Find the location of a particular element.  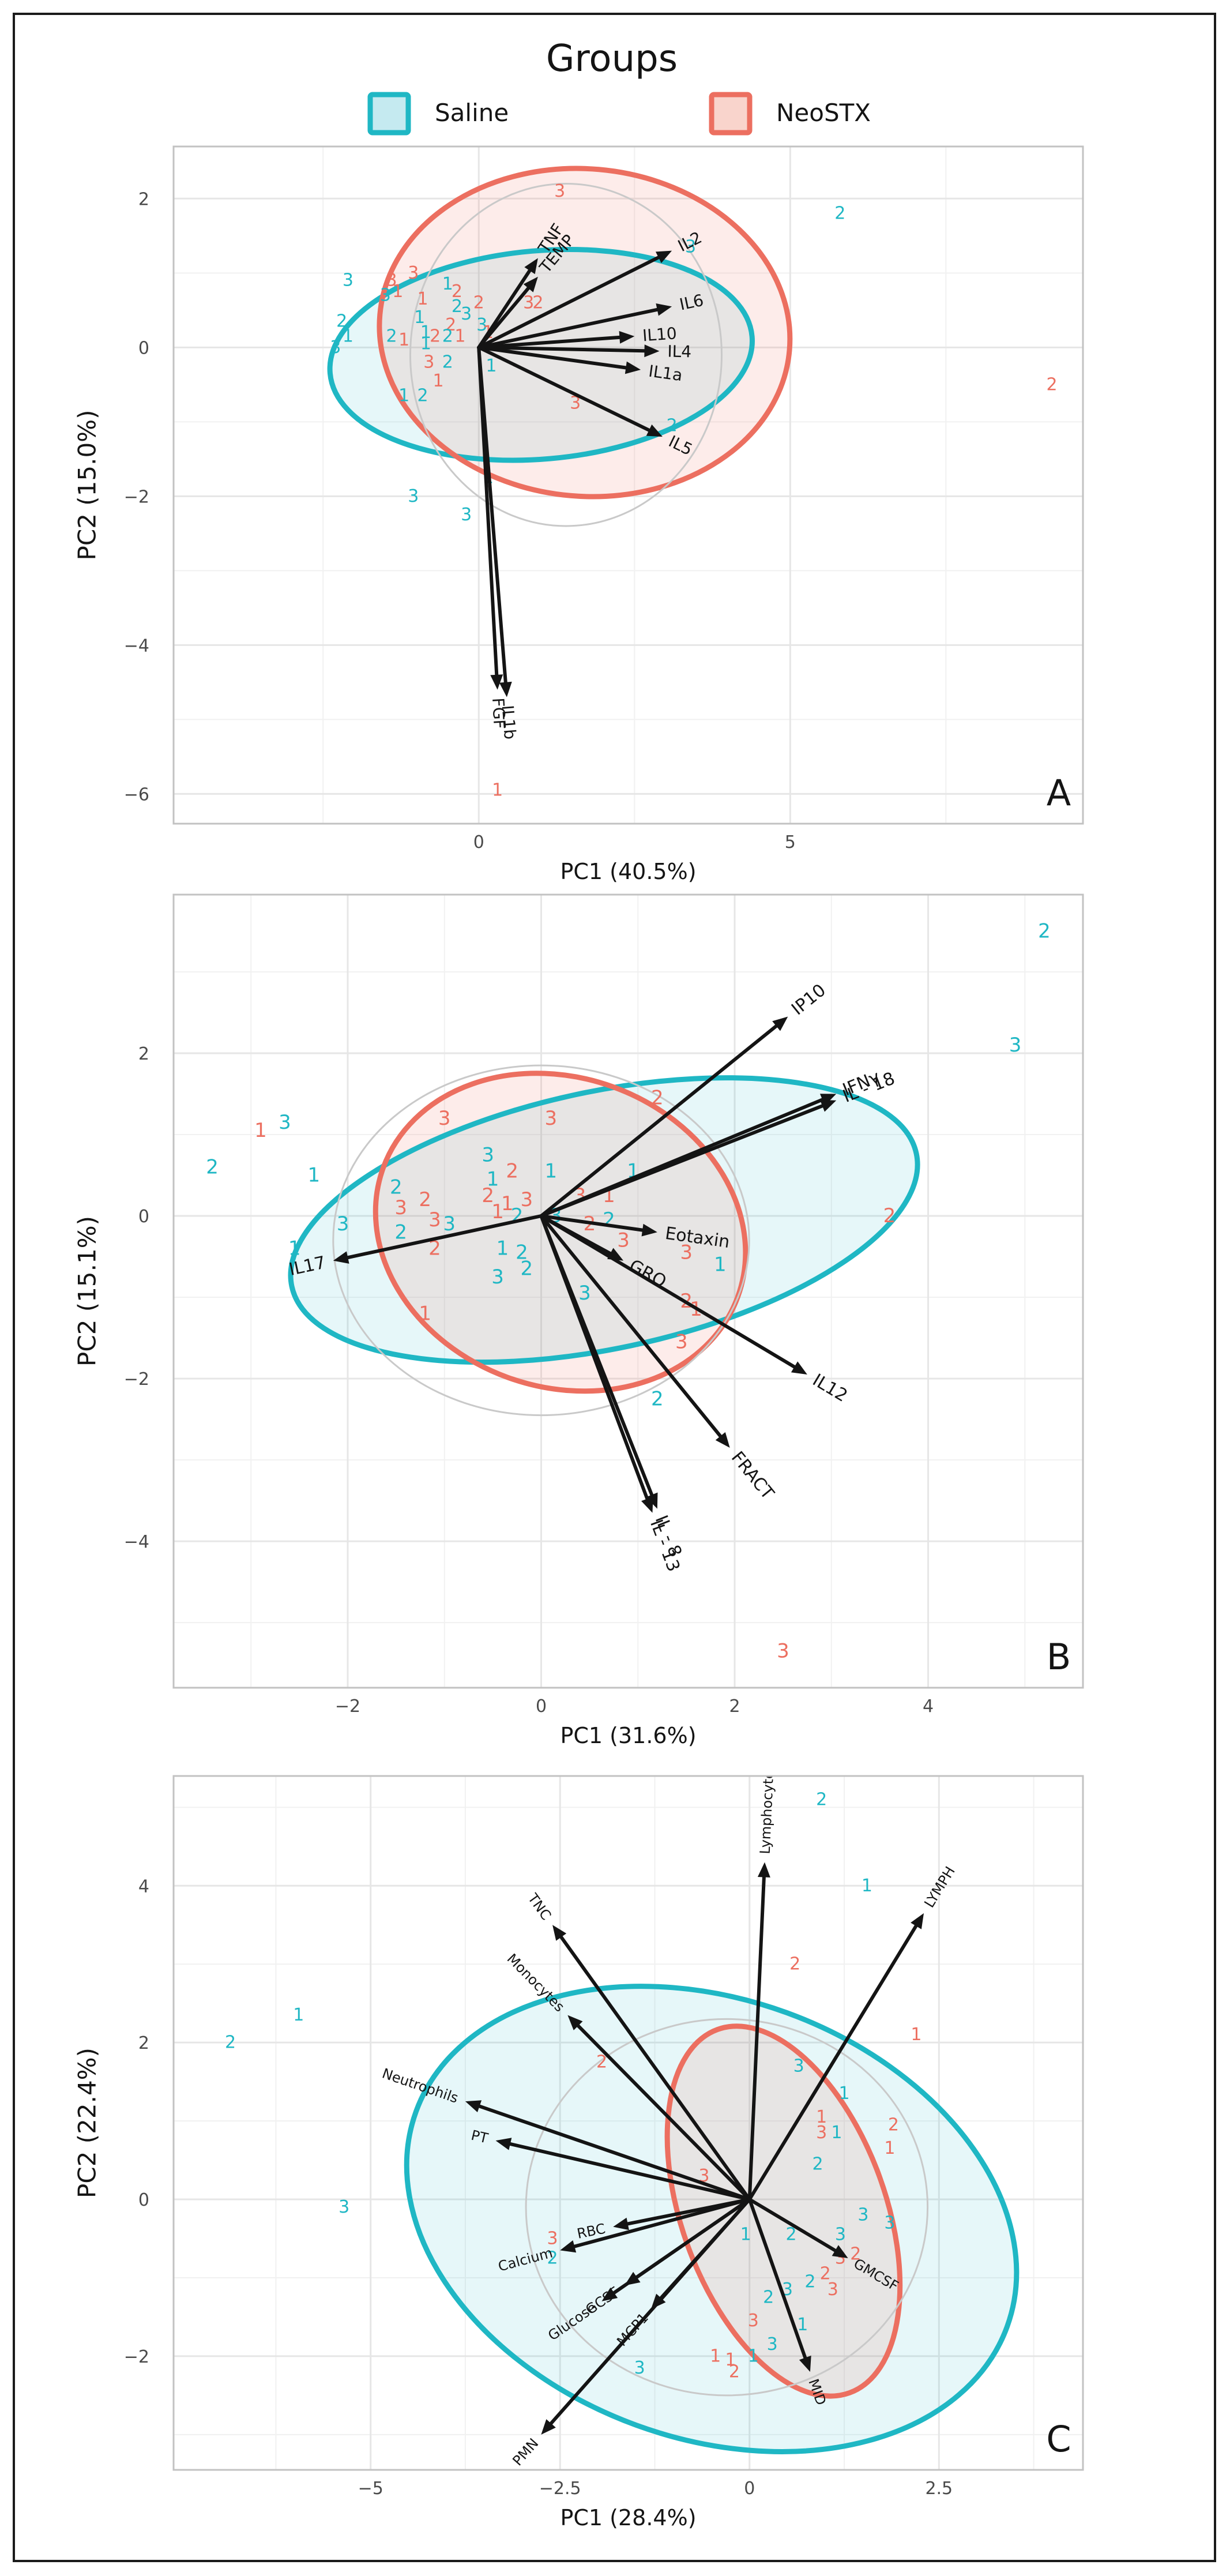

loading-arrowhead-eotaxin is located at coordinates (649, 1230).